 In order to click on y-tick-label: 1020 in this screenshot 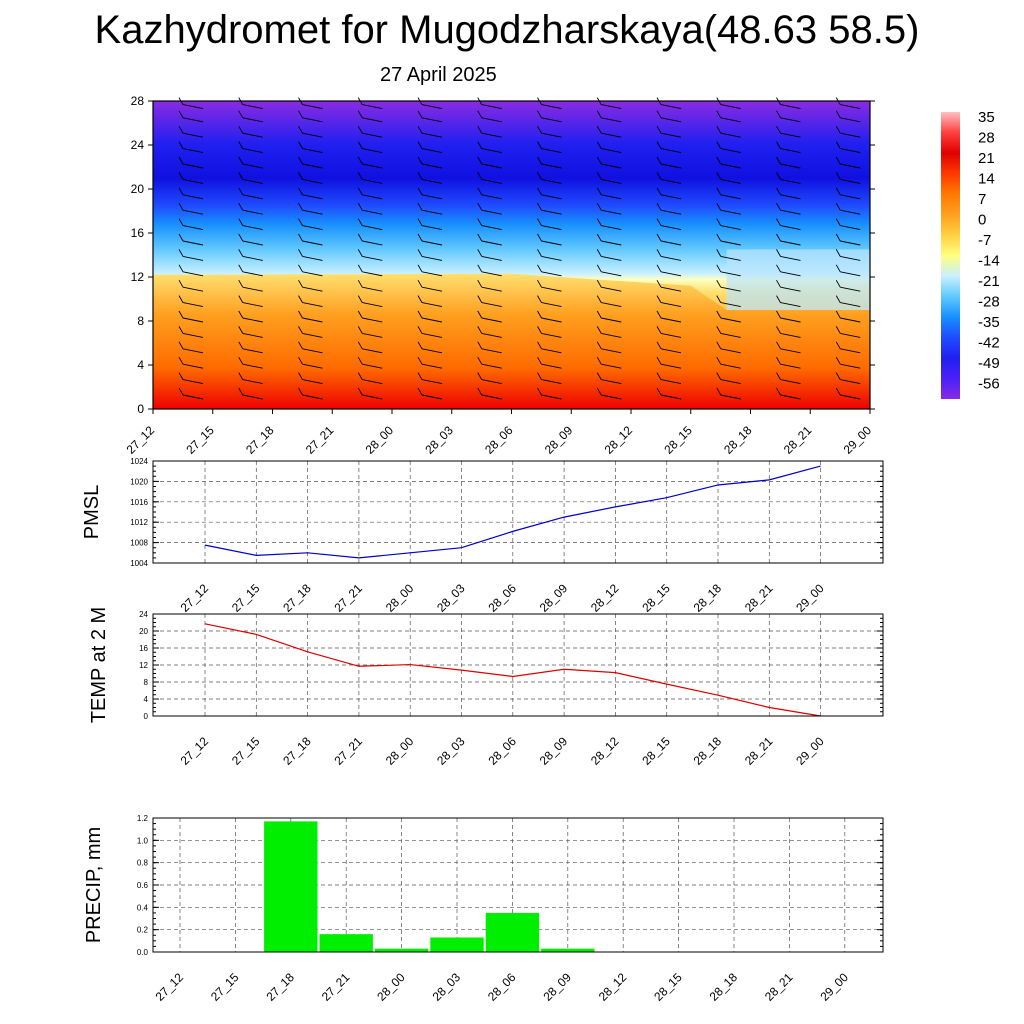, I will do `click(139, 481)`.